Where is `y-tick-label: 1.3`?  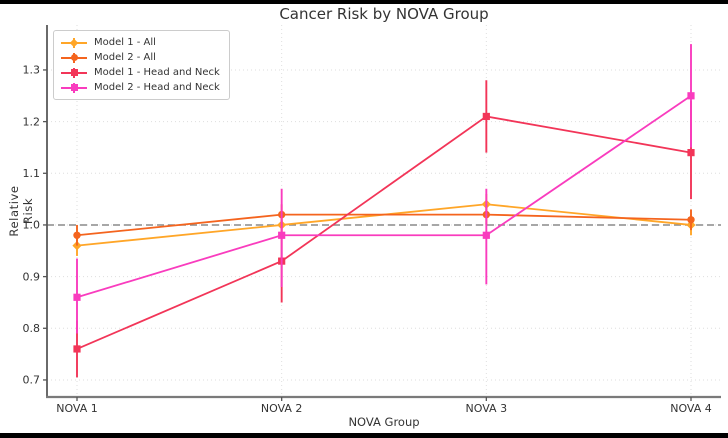 y-tick-label: 1.3 is located at coordinates (32, 70).